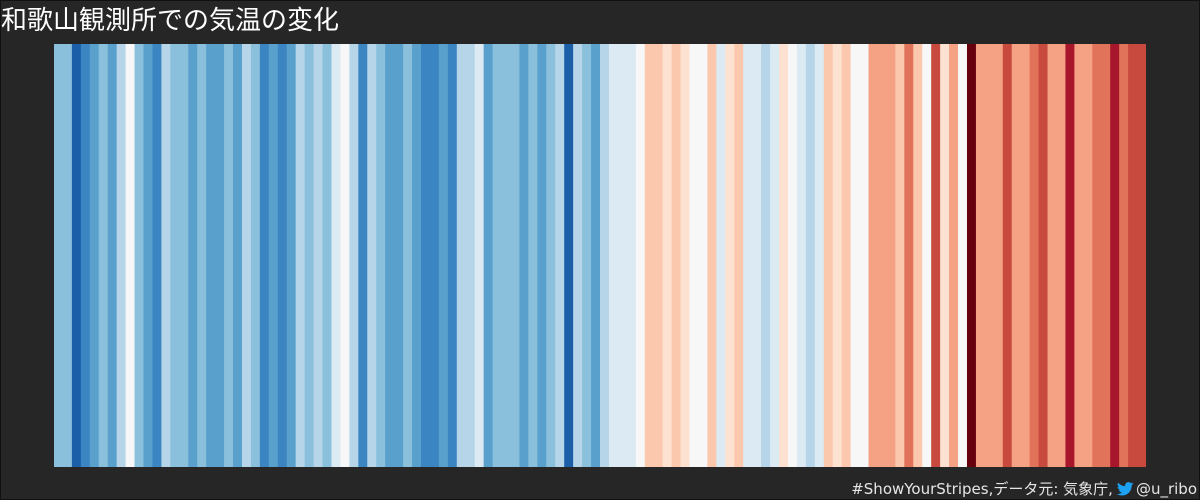  What do you see at coordinates (170, 21) in the screenshot?
I see `chart-title: 和歌山観測所での気温の変化` at bounding box center [170, 21].